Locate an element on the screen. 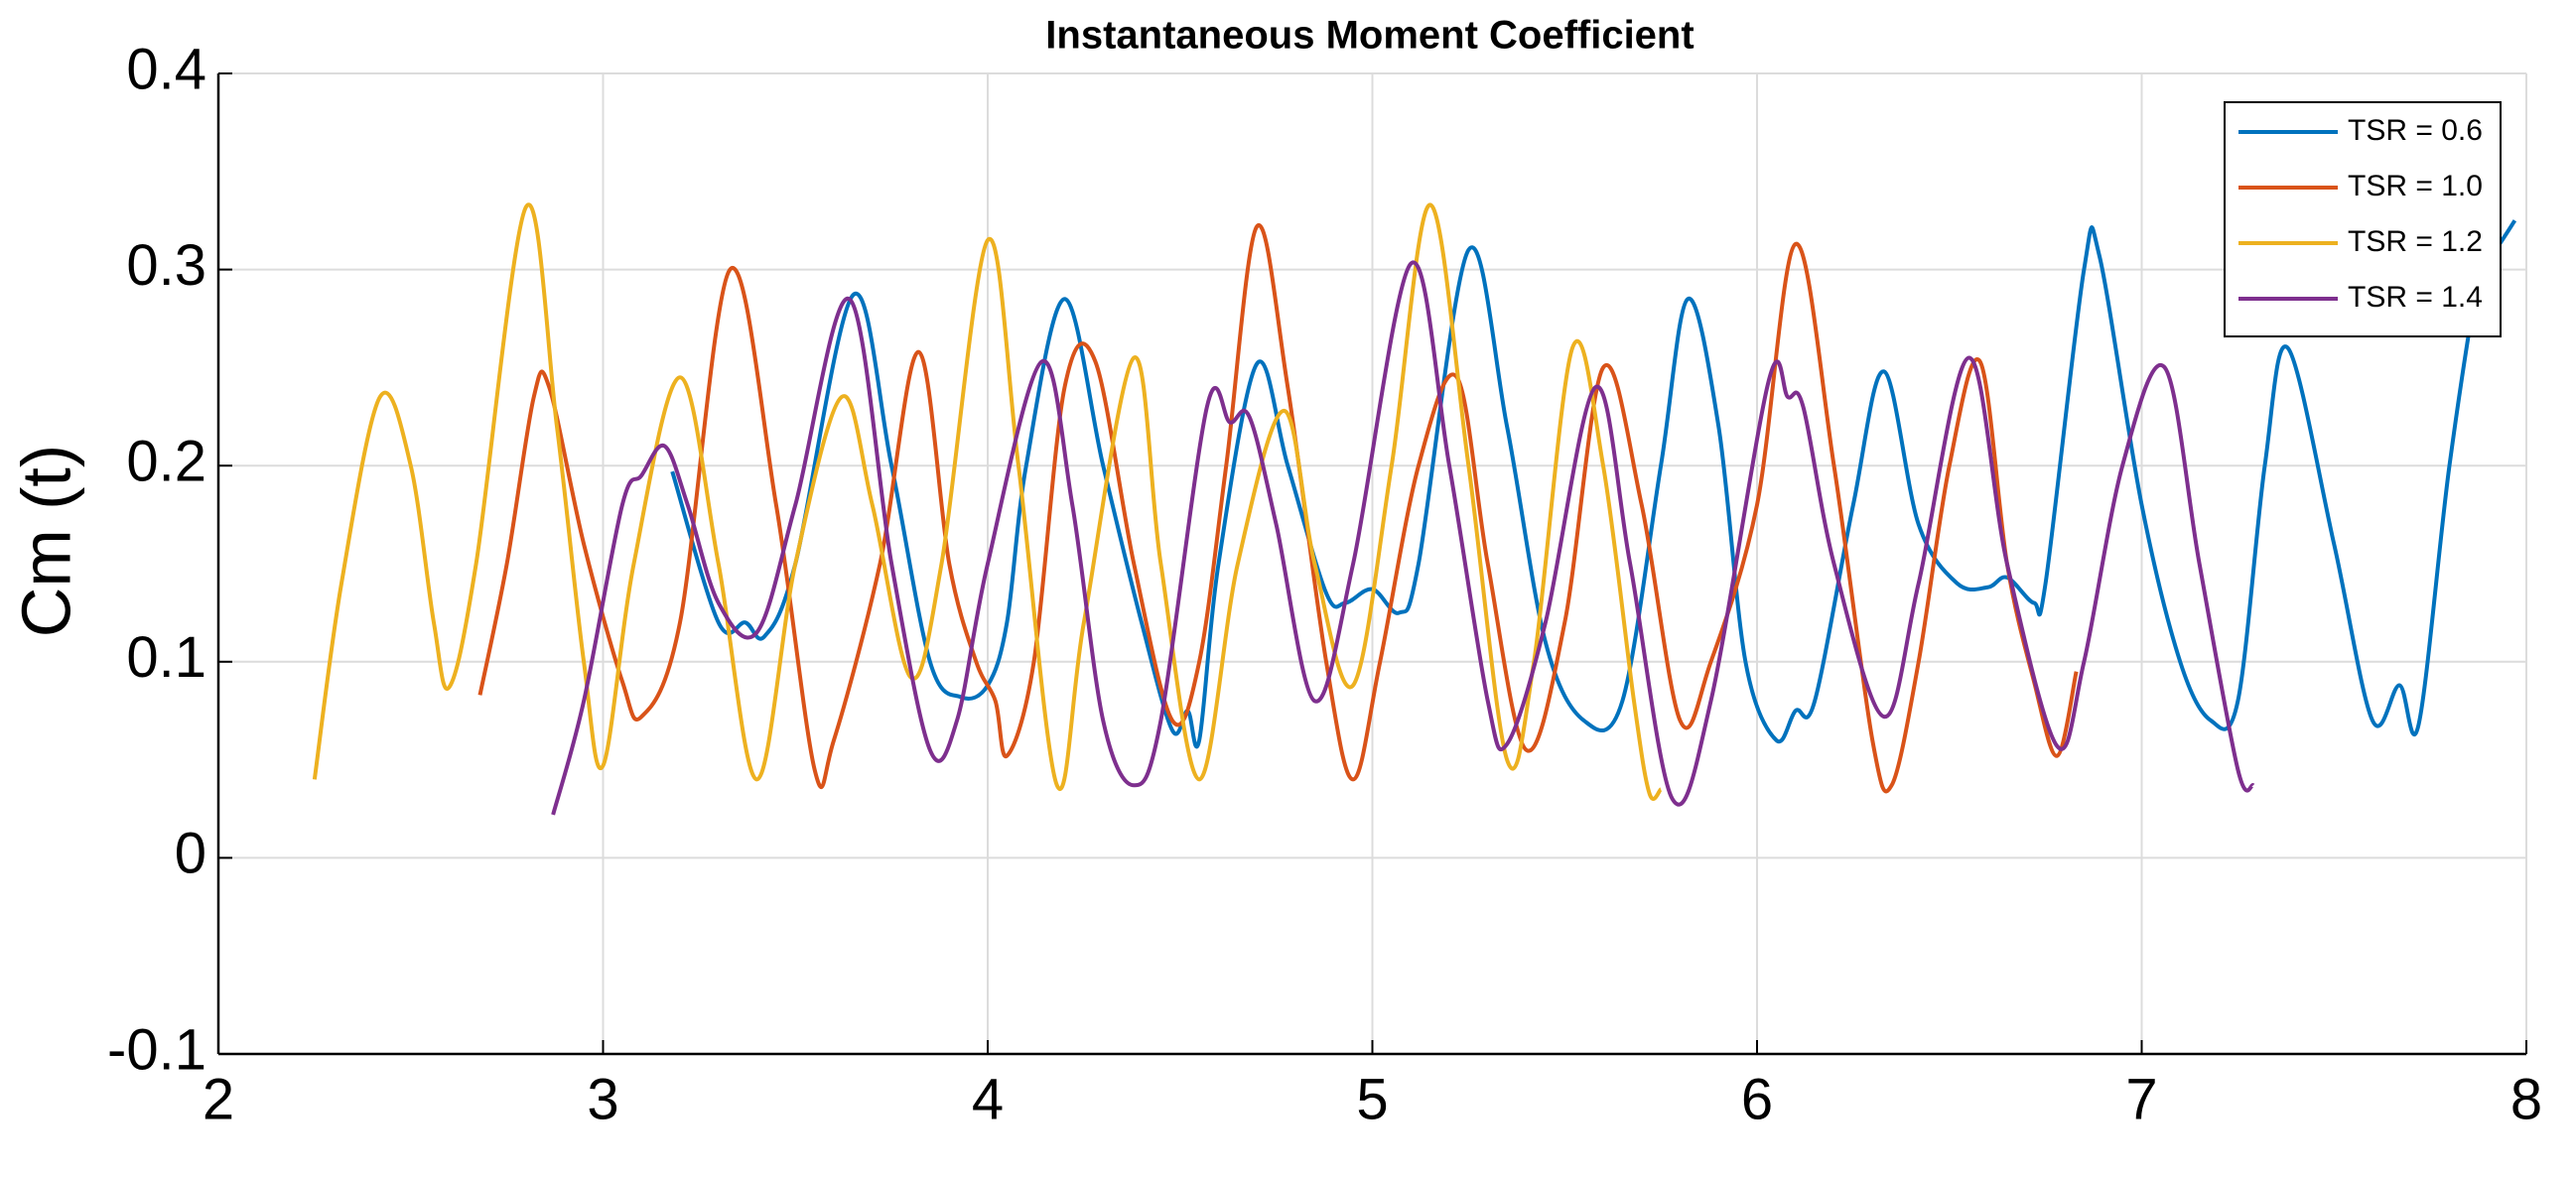  x-tick-label: 3 is located at coordinates (603, 1099).